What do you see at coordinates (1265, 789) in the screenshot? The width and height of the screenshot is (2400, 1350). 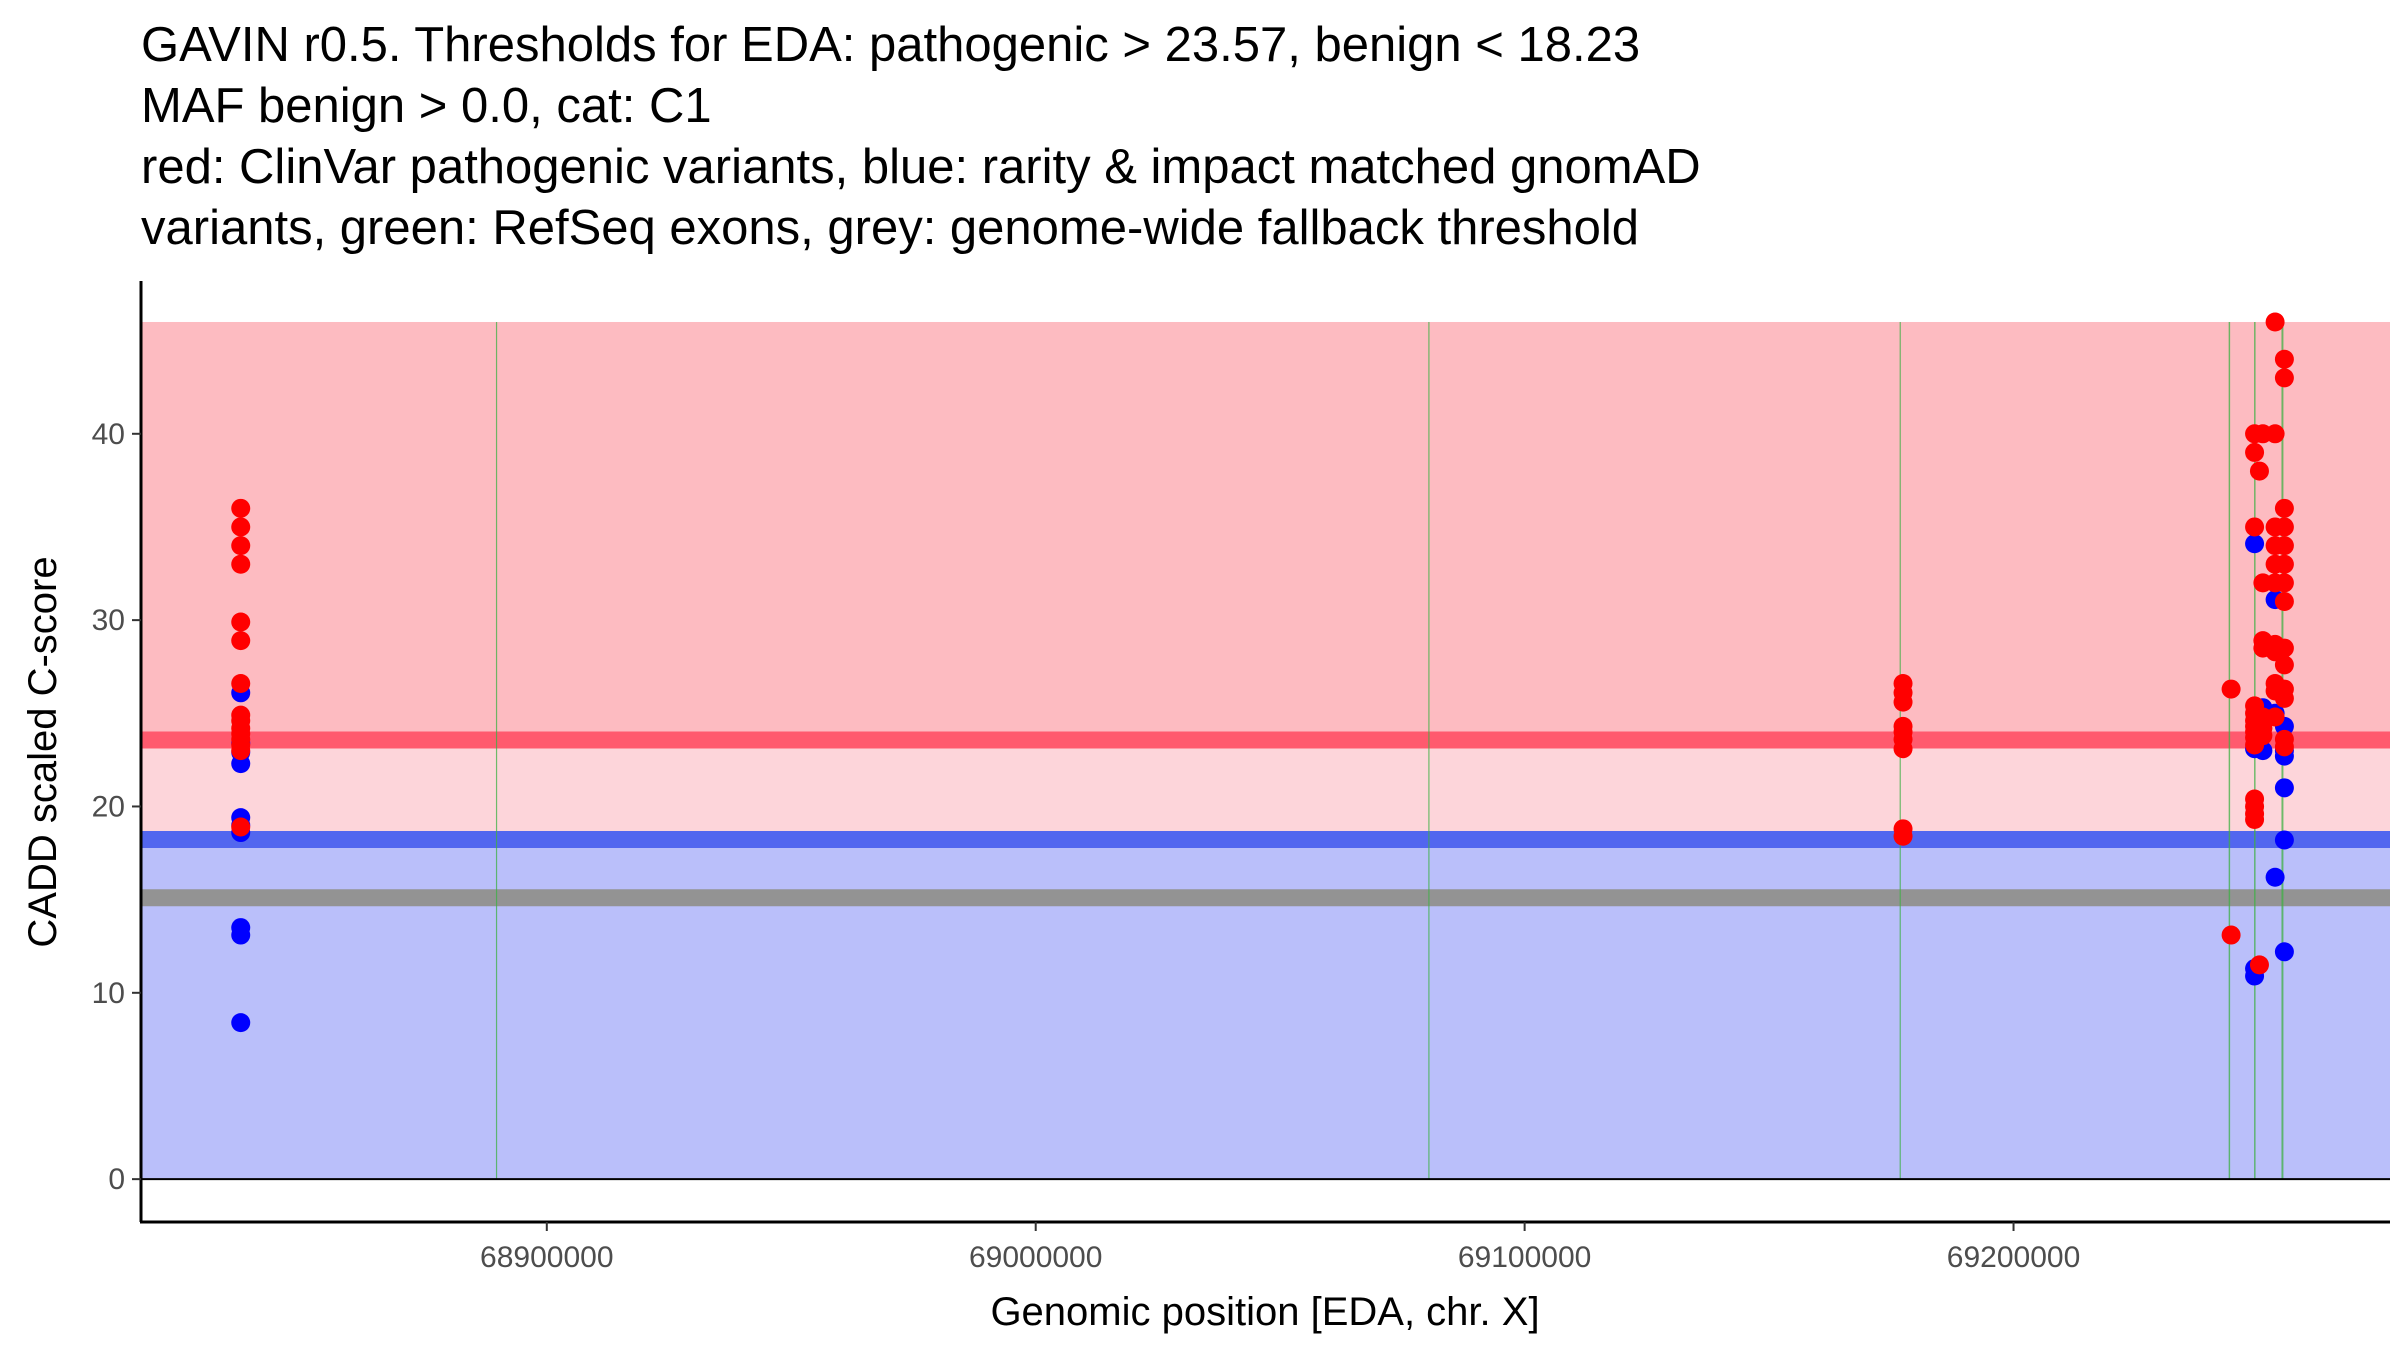 I see `uncertain-region` at bounding box center [1265, 789].